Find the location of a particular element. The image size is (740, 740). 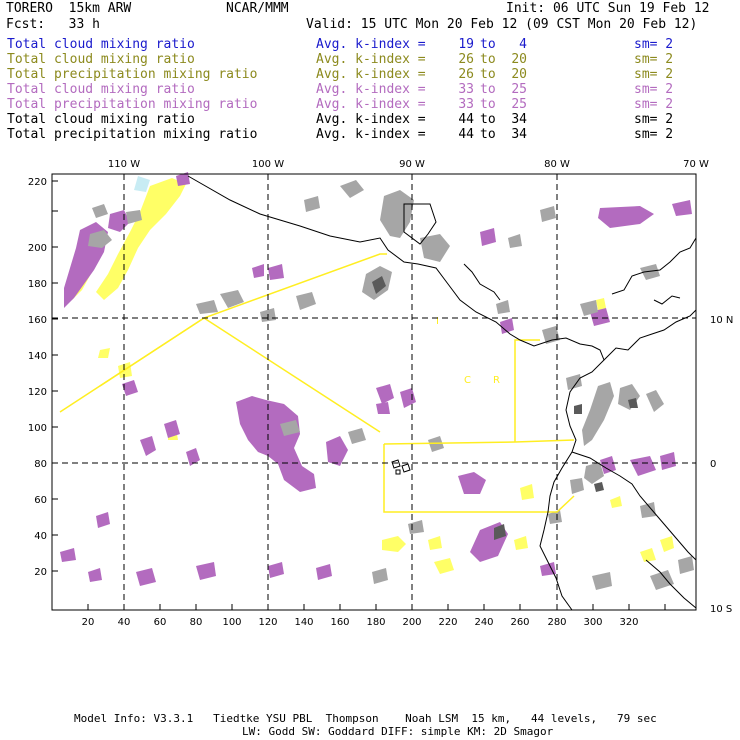

x-tick-label: 80 is located at coordinates (196, 622).